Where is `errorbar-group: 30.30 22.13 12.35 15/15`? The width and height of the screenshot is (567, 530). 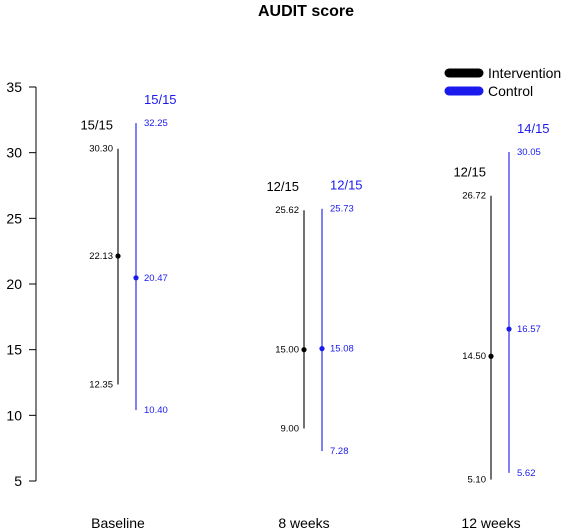 errorbar-group: 30.30 22.13 12.35 15/15 is located at coordinates (100, 254).